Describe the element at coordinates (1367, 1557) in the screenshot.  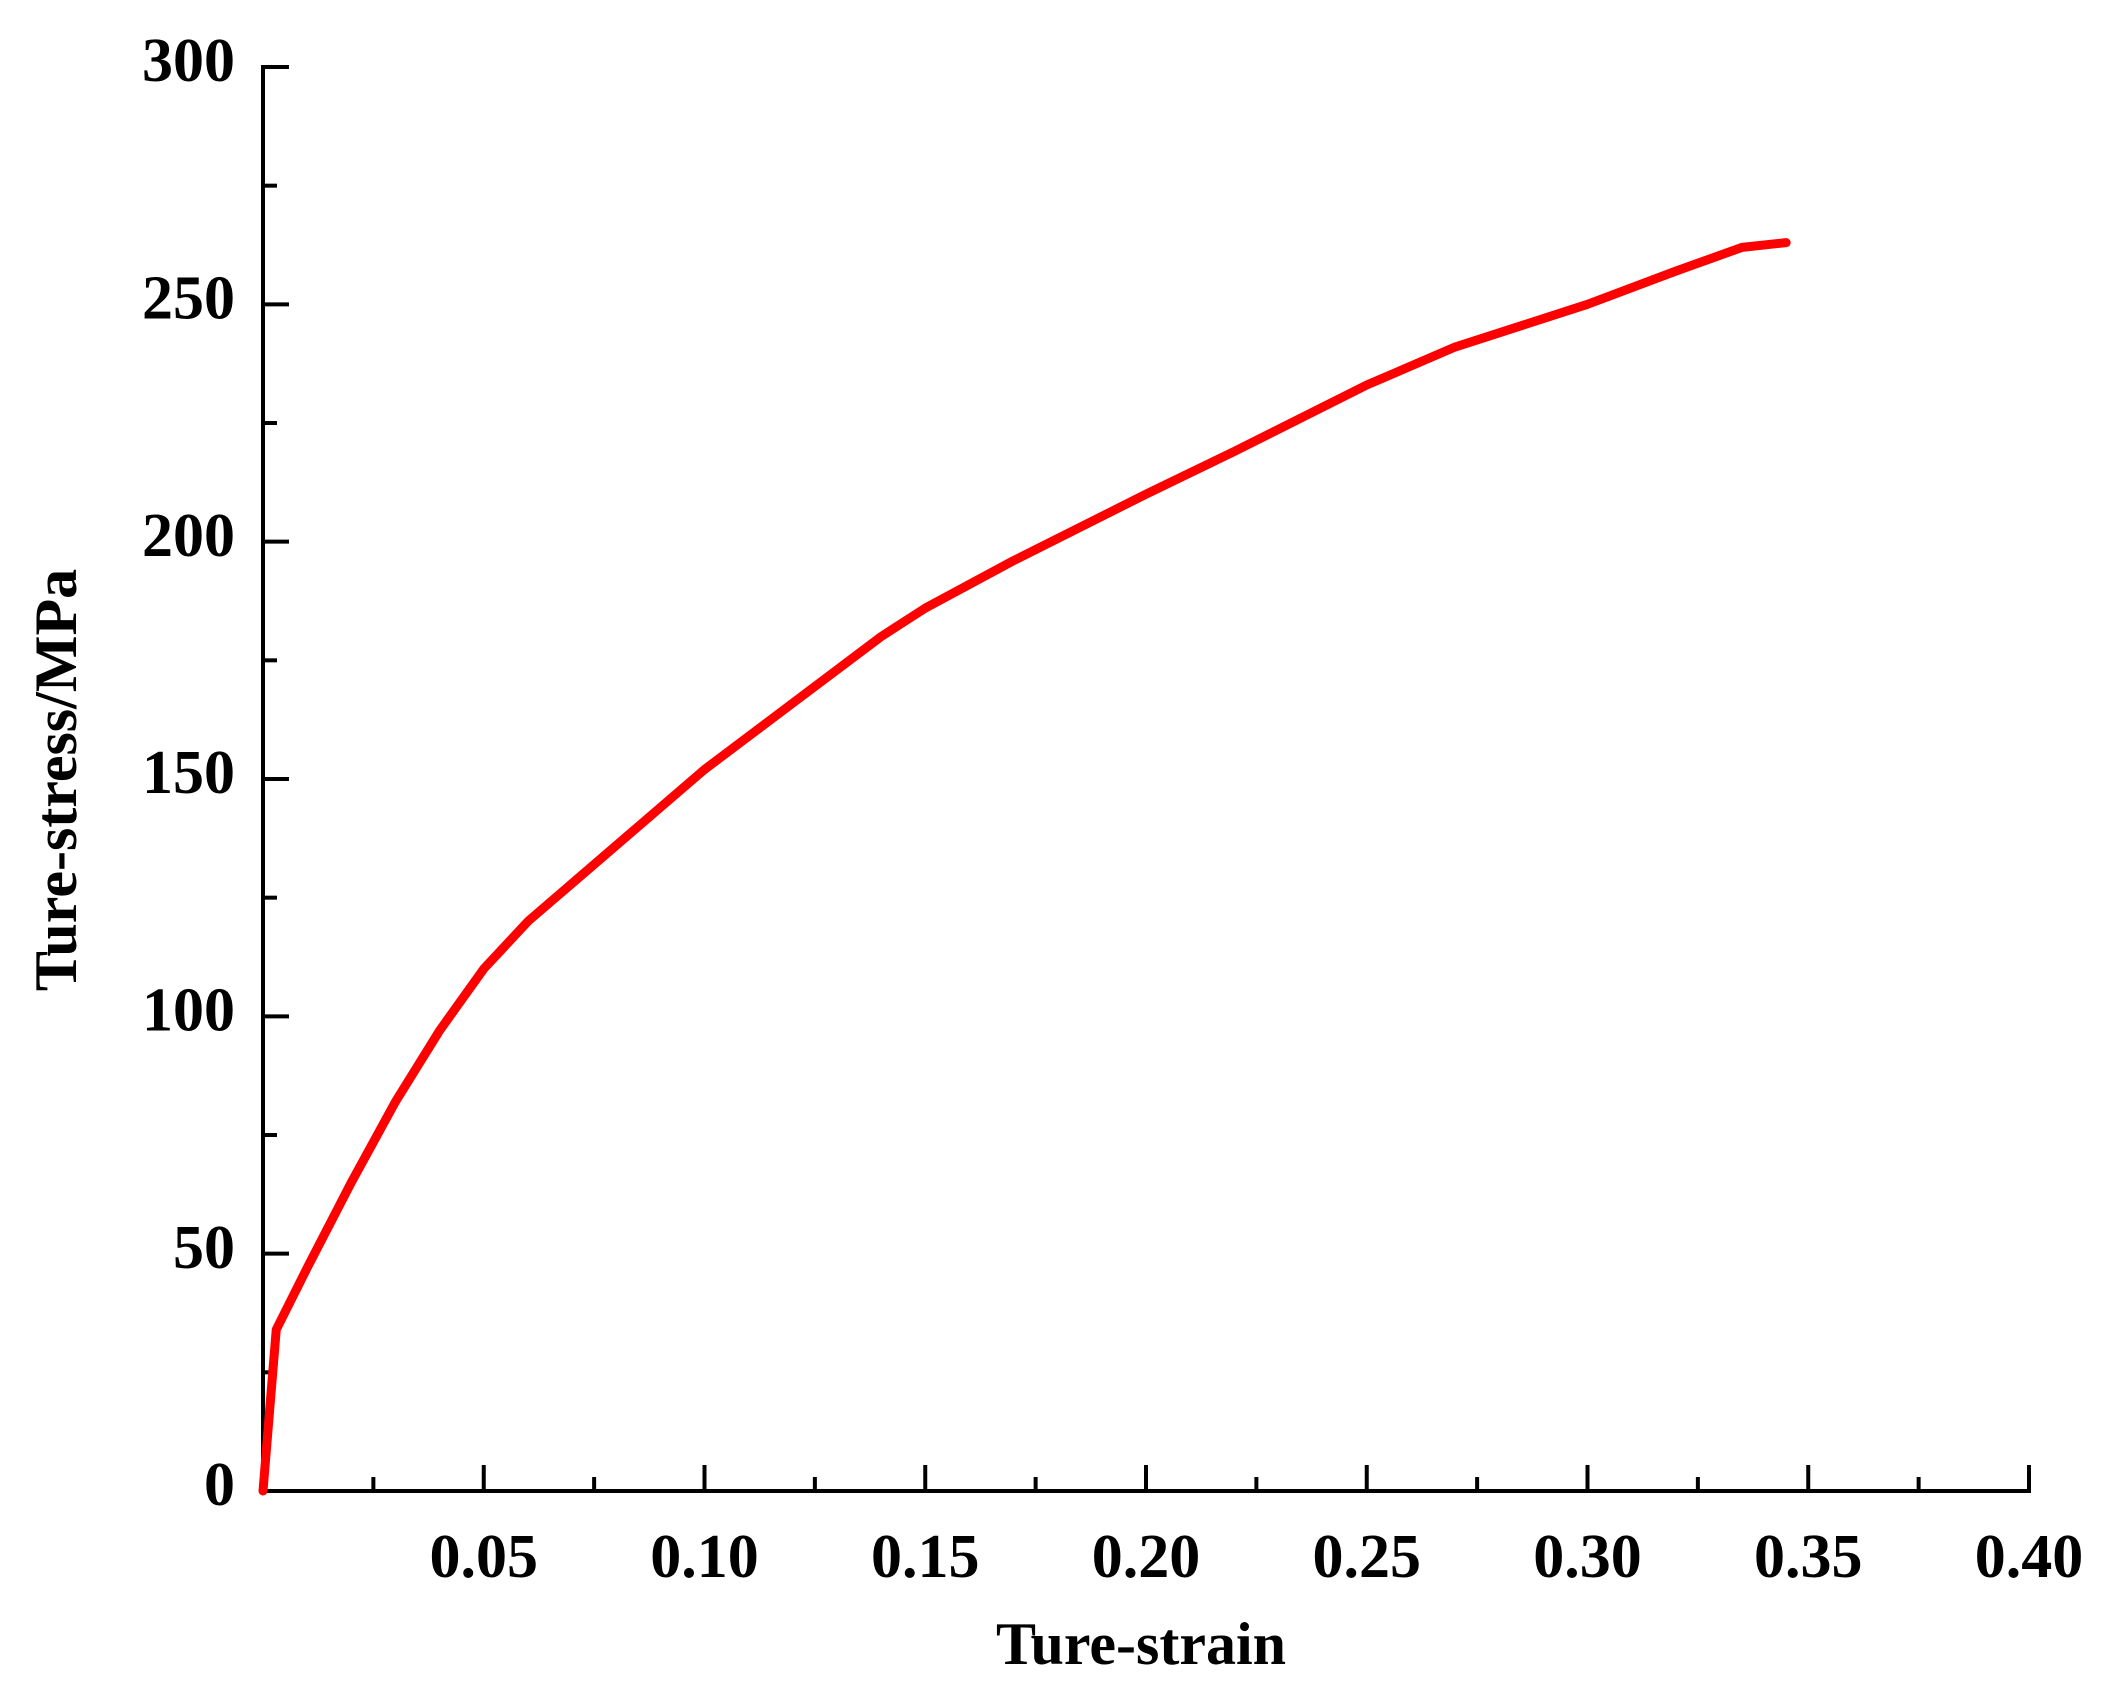
I see `x-tick-label: 0.25` at that location.